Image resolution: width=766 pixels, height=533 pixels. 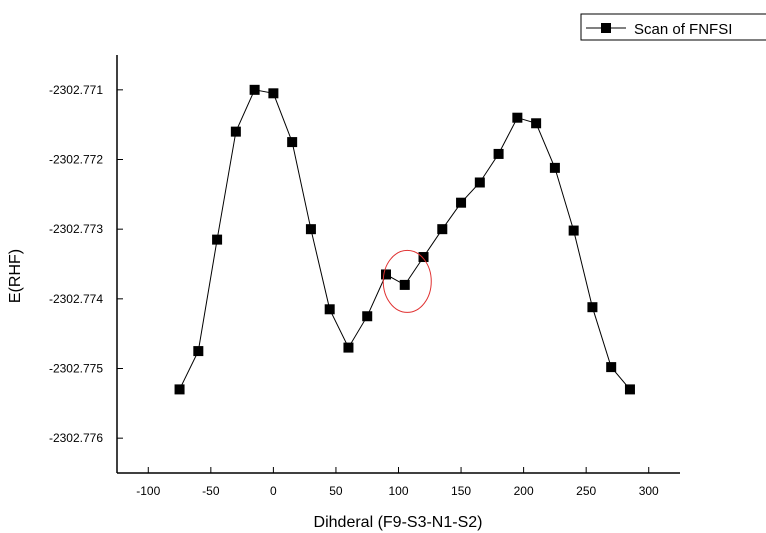 I want to click on x-tick-label: 300, so click(x=649, y=491).